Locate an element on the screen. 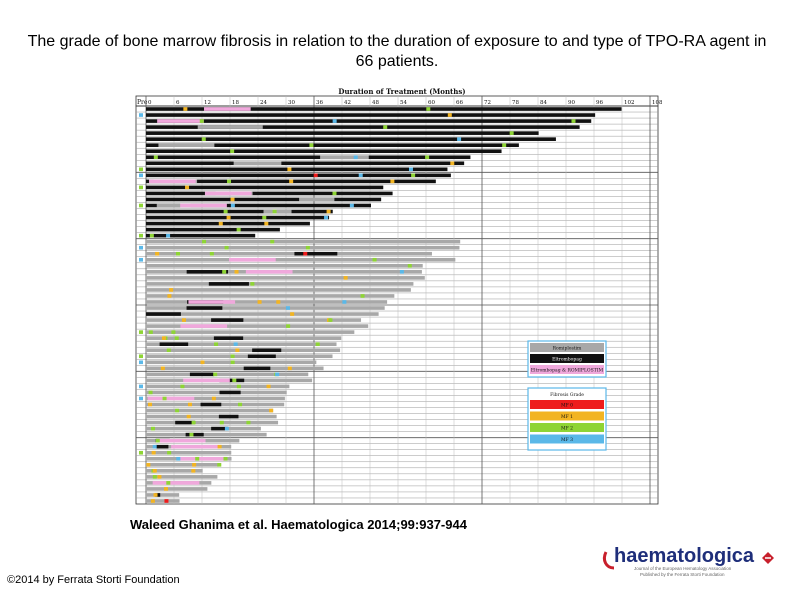  month-tick-label: 72 is located at coordinates (487, 103).